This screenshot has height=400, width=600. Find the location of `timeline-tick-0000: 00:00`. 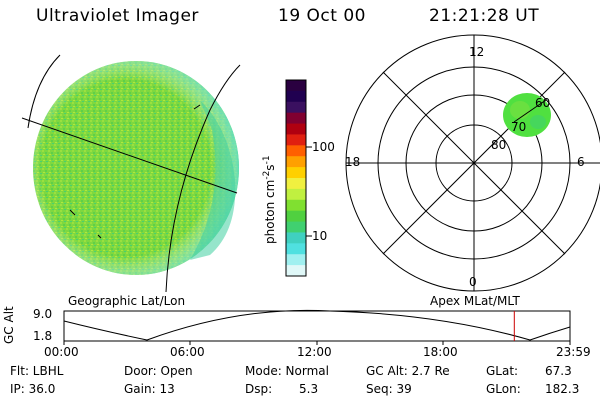

timeline-tick-0000: 00:00 is located at coordinates (61, 352).